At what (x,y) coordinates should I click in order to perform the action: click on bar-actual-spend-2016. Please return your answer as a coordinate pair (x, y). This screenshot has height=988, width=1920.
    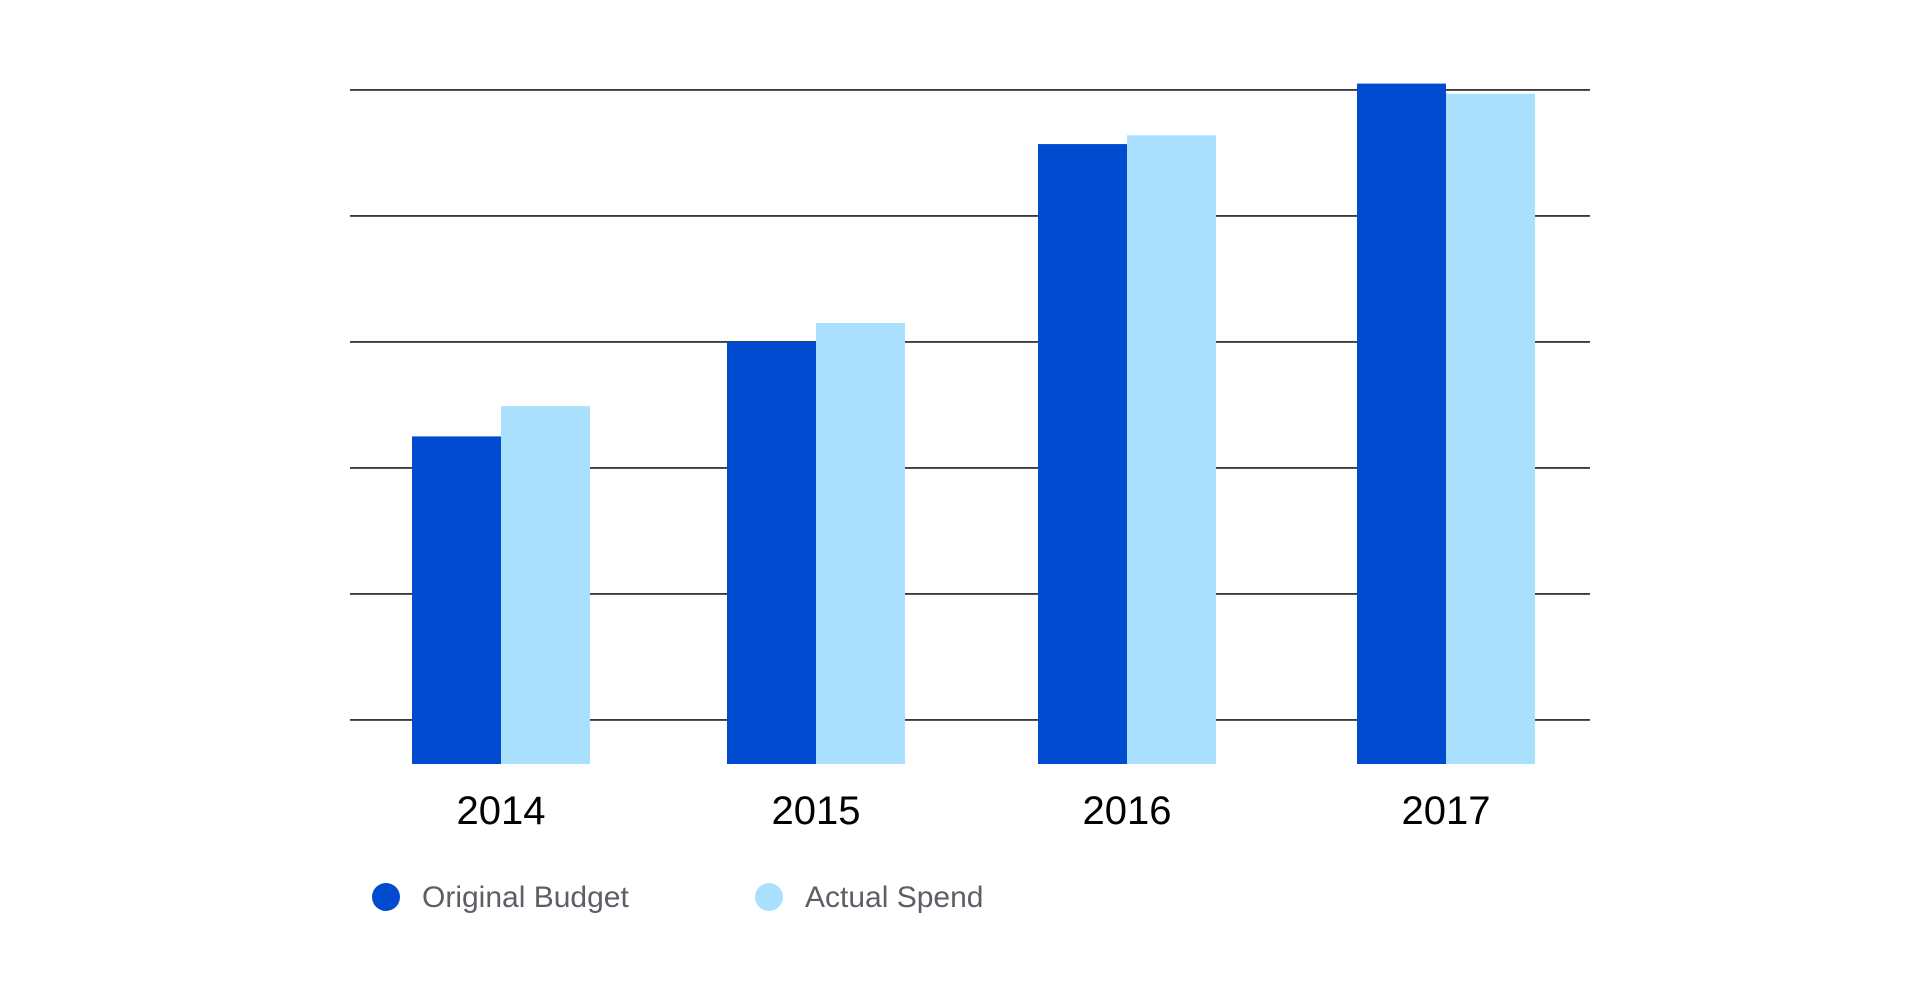
    Looking at the image, I should click on (1171, 449).